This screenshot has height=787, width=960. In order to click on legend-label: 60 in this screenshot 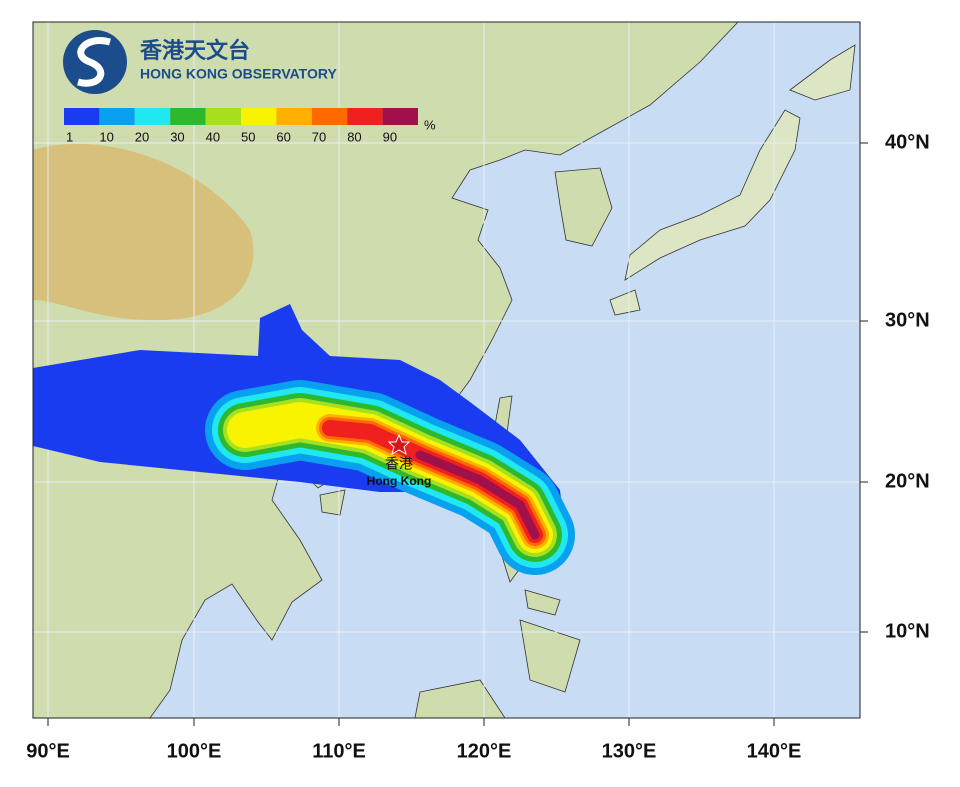, I will do `click(283, 136)`.